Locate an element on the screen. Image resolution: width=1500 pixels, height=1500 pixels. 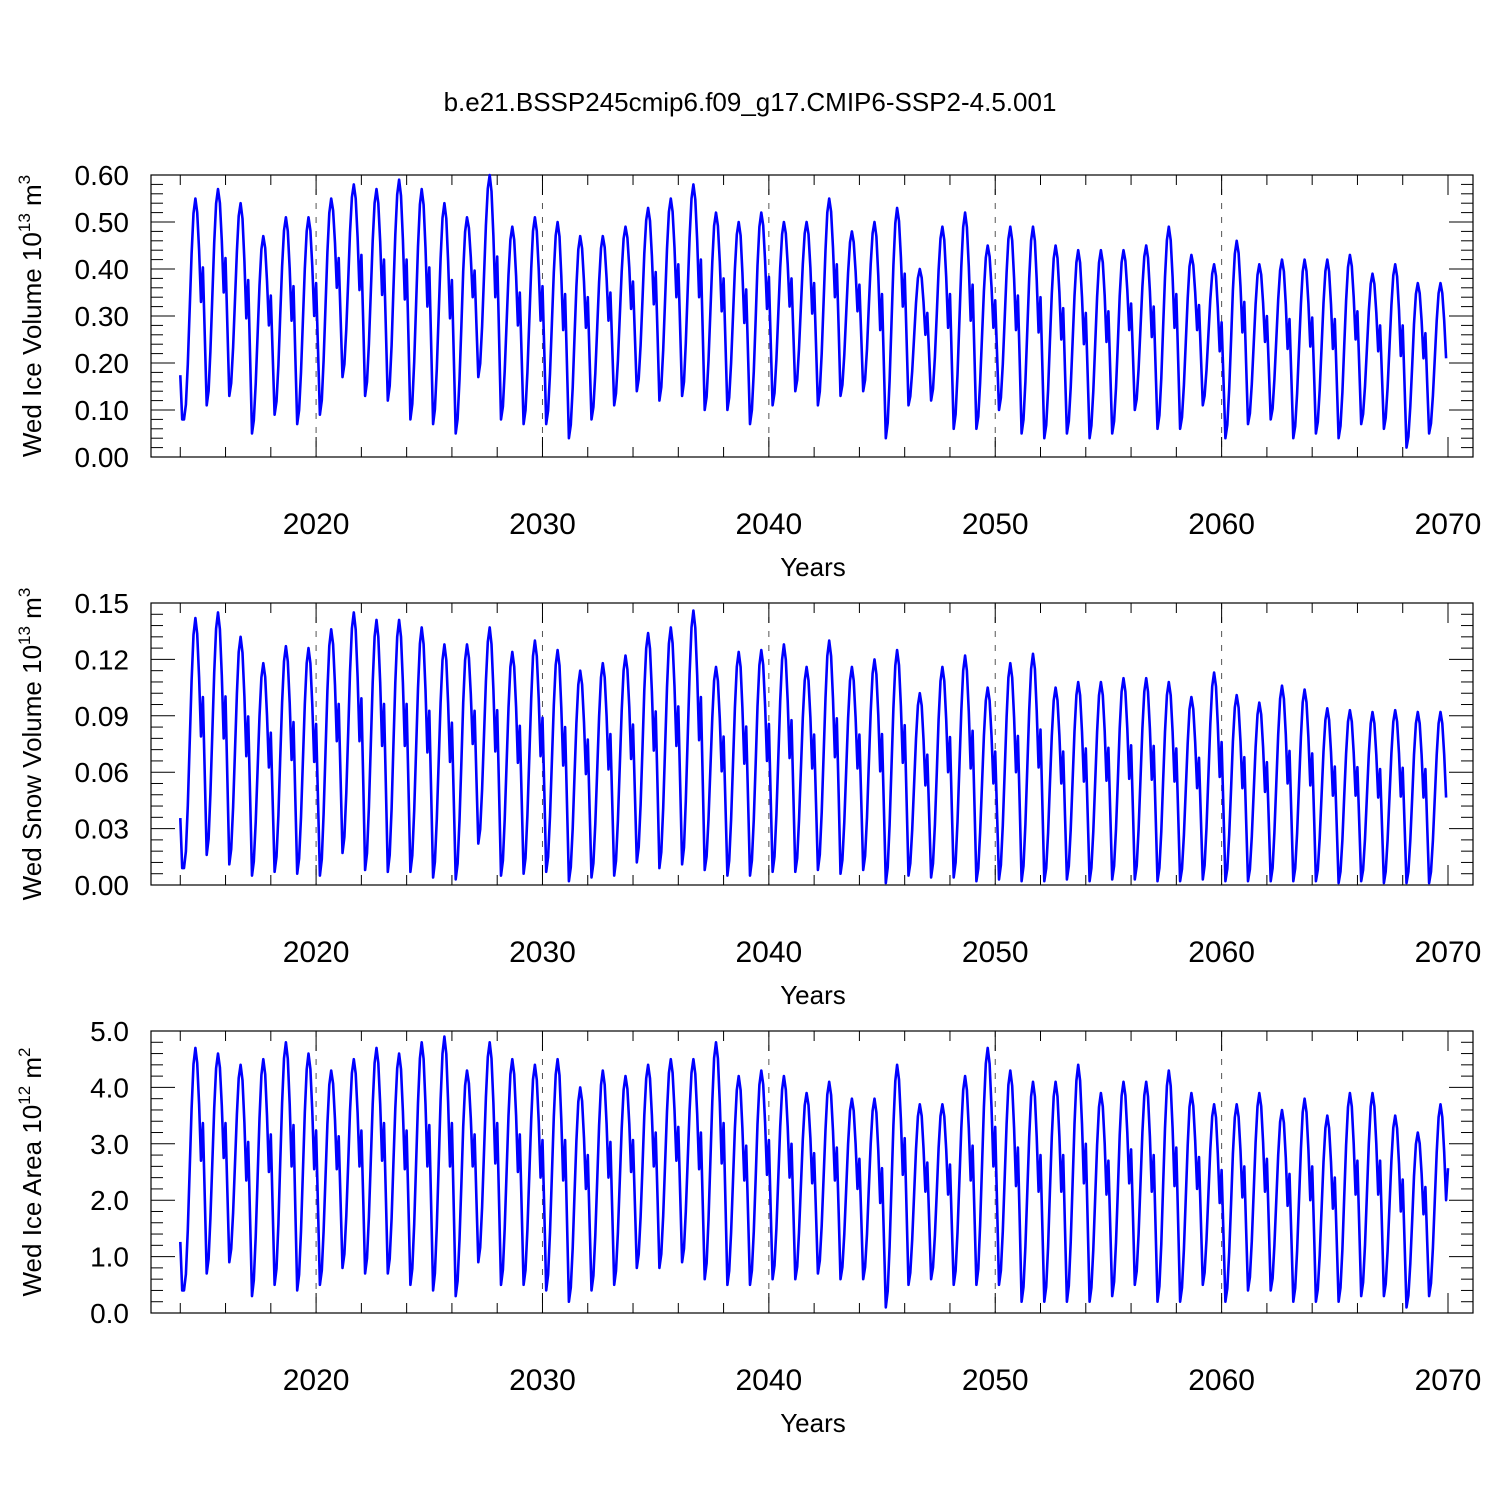
y-tick-label: 0.40 is located at coordinates (102, 269).